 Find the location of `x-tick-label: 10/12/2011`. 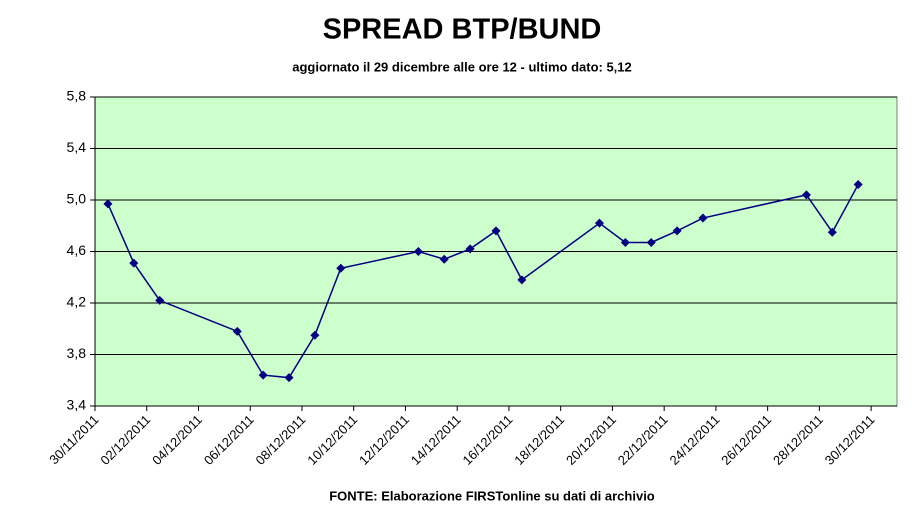

x-tick-label: 10/12/2011 is located at coordinates (332, 440).